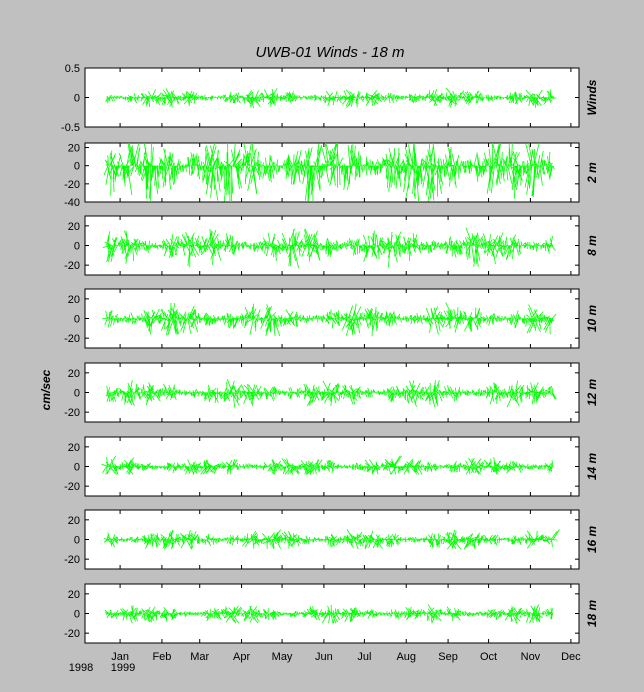 The height and width of the screenshot is (692, 644). What do you see at coordinates (324, 657) in the screenshot?
I see `x-tick-label: Jun` at bounding box center [324, 657].